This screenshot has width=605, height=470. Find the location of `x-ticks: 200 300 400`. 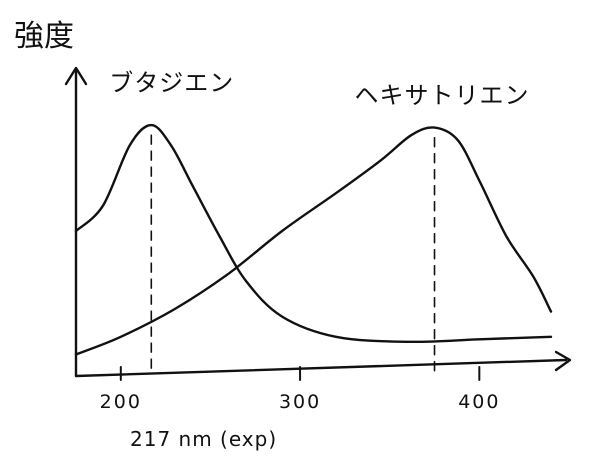

x-ticks: 200 300 400 is located at coordinates (300, 389).